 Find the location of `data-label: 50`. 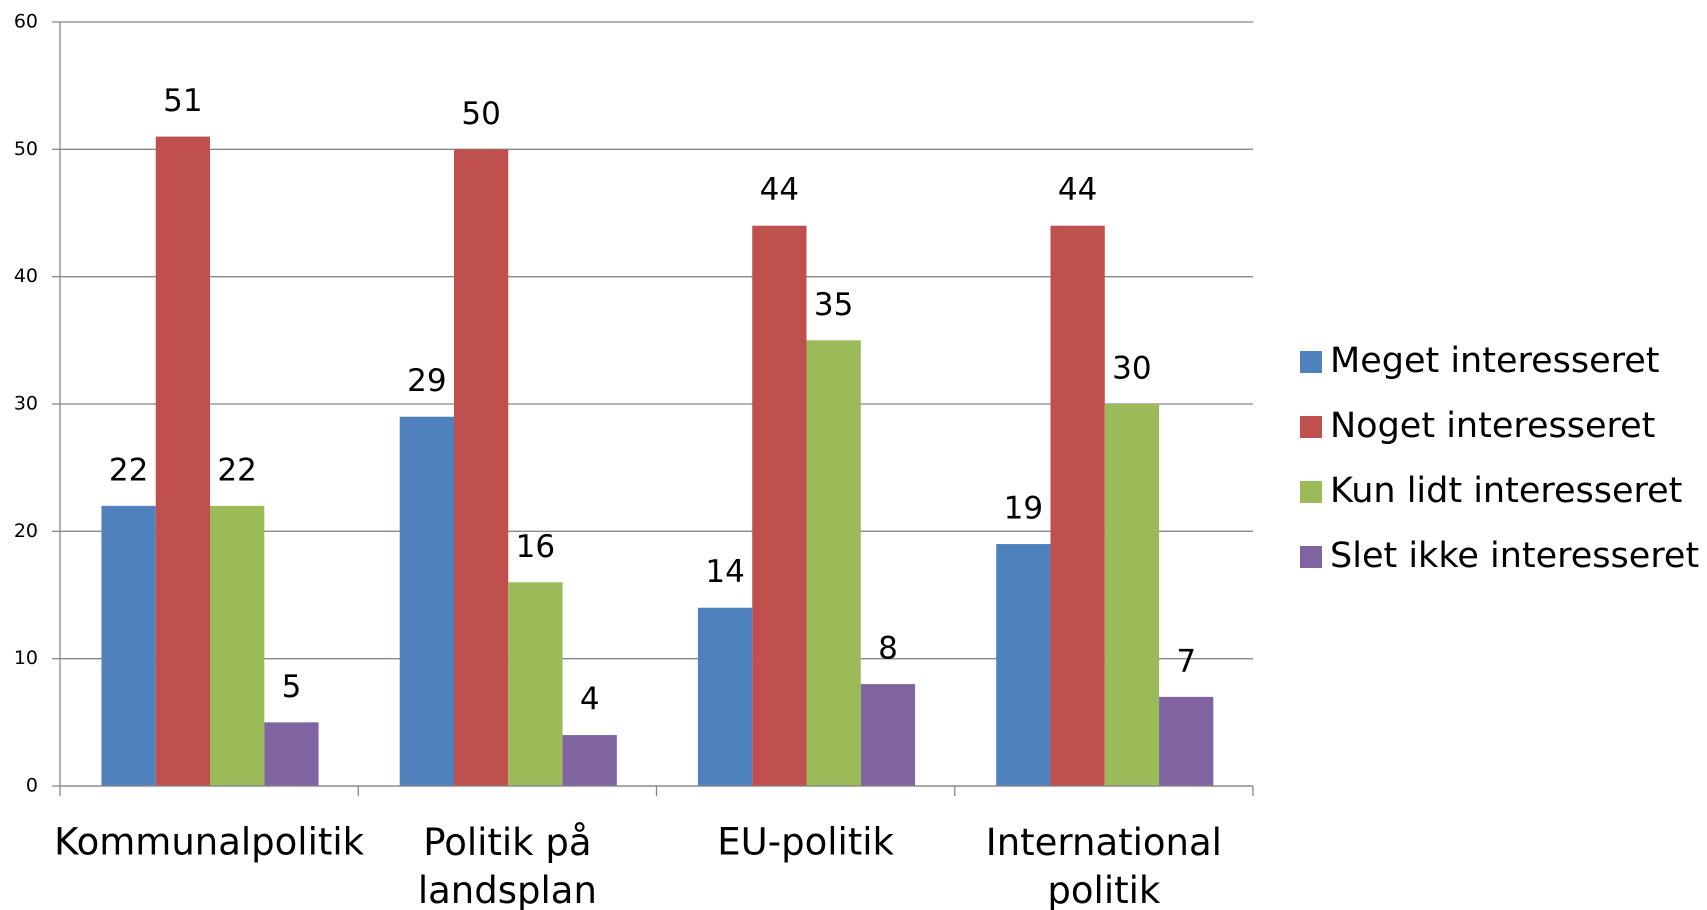

data-label: 50 is located at coordinates (480, 114).